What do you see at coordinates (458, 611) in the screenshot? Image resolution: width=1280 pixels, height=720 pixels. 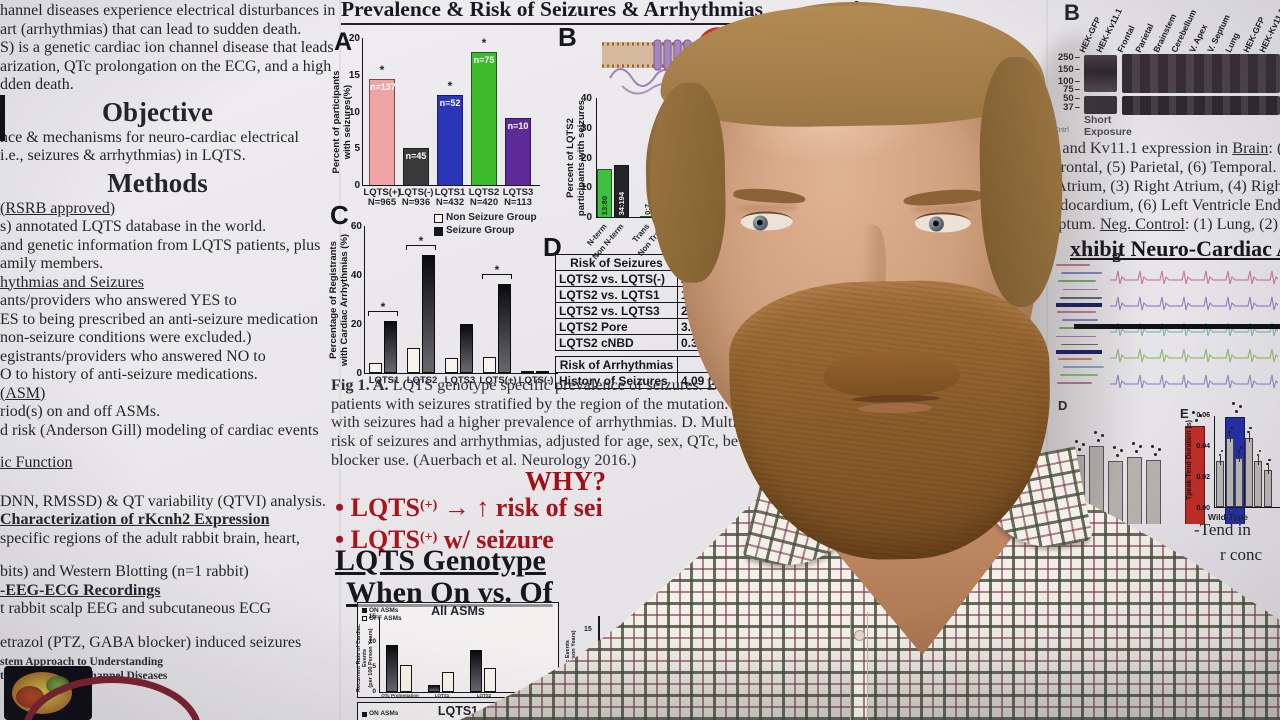 I see `chart-title: All ASMs` at bounding box center [458, 611].